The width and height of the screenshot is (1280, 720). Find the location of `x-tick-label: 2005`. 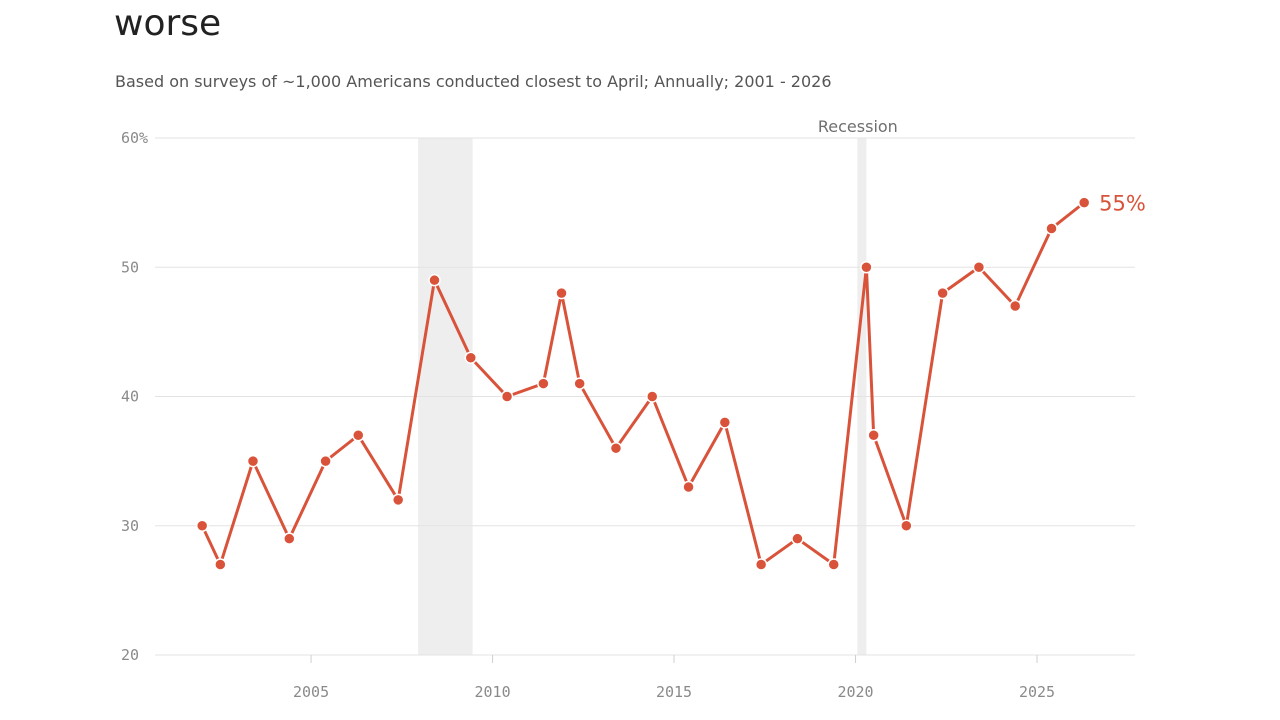

x-tick-label: 2005 is located at coordinates (311, 692).